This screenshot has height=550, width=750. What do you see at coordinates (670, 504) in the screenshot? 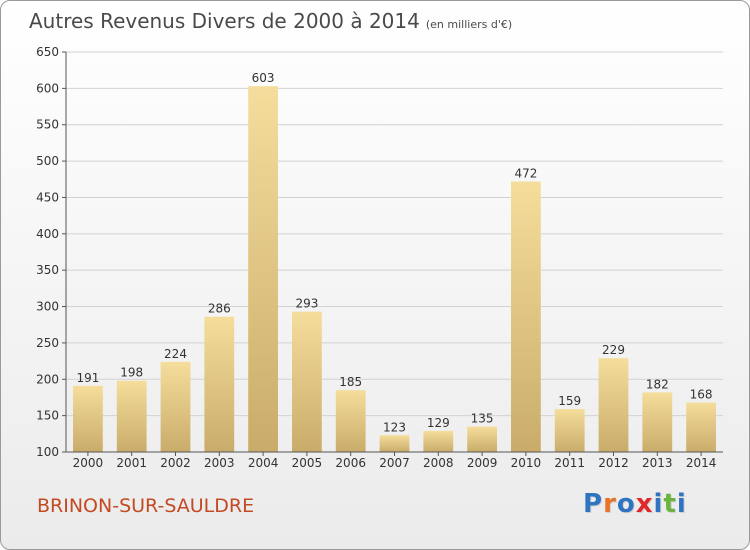
I see `logo-letter: t` at bounding box center [670, 504].